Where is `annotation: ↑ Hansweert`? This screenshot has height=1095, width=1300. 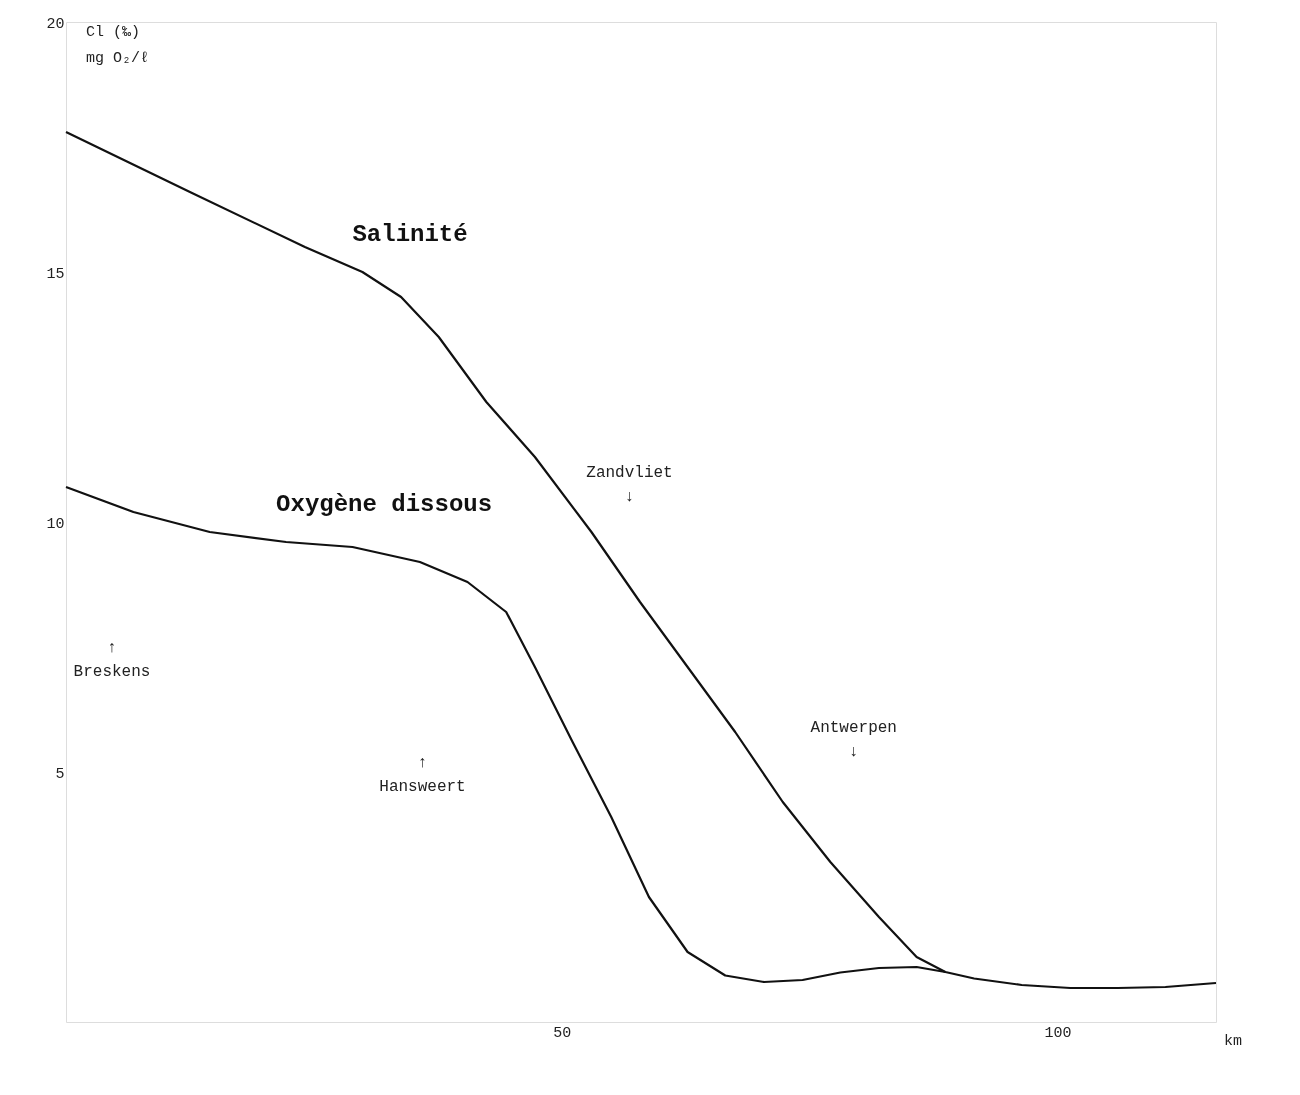
annotation: ↑ Hansweert is located at coordinates (422, 775).